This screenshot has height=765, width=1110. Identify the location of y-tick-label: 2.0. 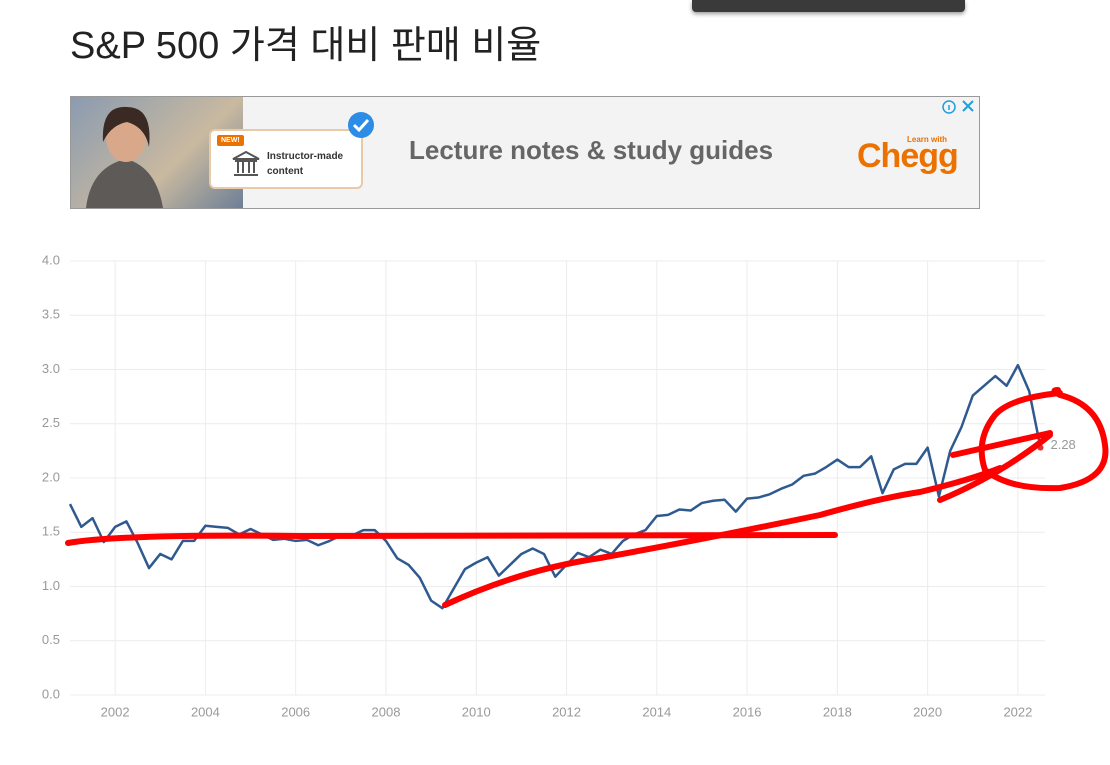
(51, 476).